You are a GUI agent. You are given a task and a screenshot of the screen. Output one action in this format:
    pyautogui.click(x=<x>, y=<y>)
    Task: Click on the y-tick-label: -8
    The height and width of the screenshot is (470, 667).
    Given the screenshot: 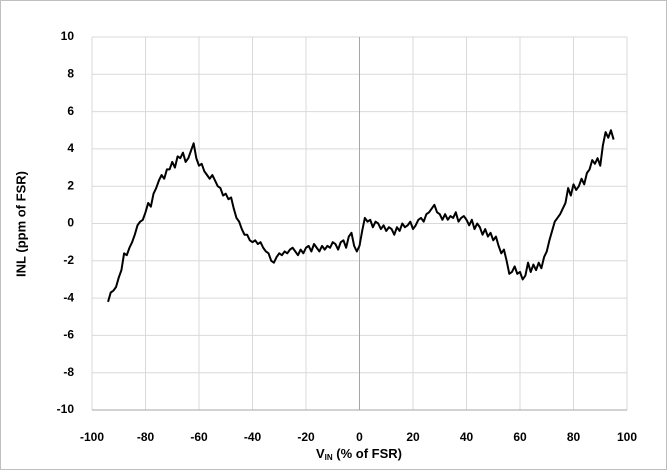 What is the action you would take?
    pyautogui.click(x=68, y=372)
    